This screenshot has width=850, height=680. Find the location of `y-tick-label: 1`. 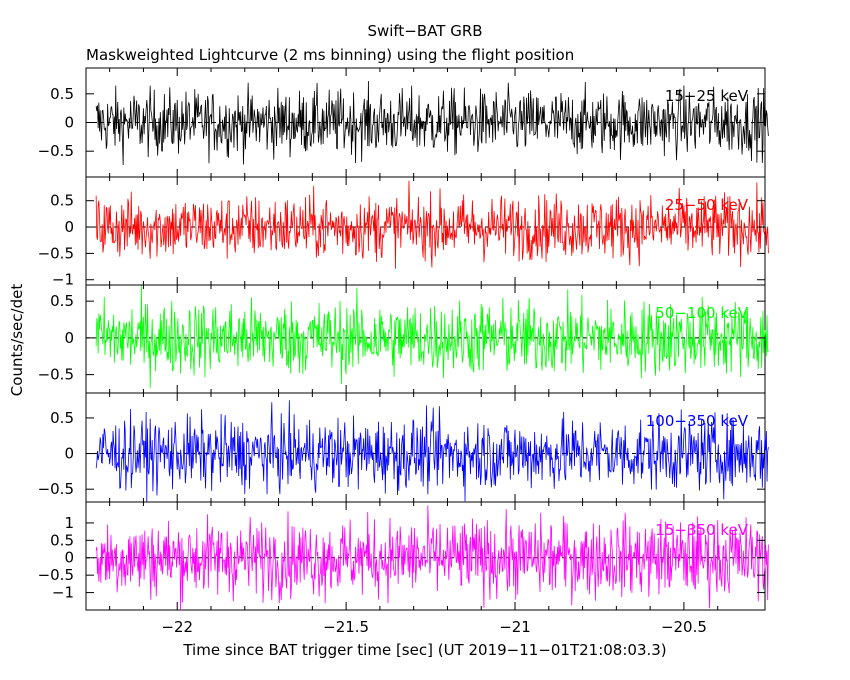

y-tick-label: 1 is located at coordinates (69, 523).